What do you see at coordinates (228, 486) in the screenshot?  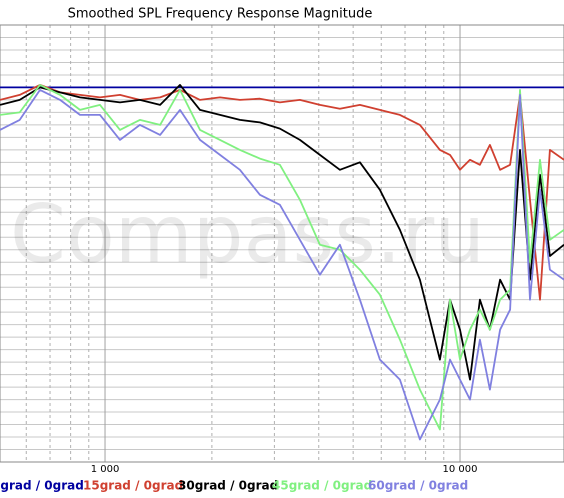 I see `legend-entry: 30grad / 0grad` at bounding box center [228, 486].